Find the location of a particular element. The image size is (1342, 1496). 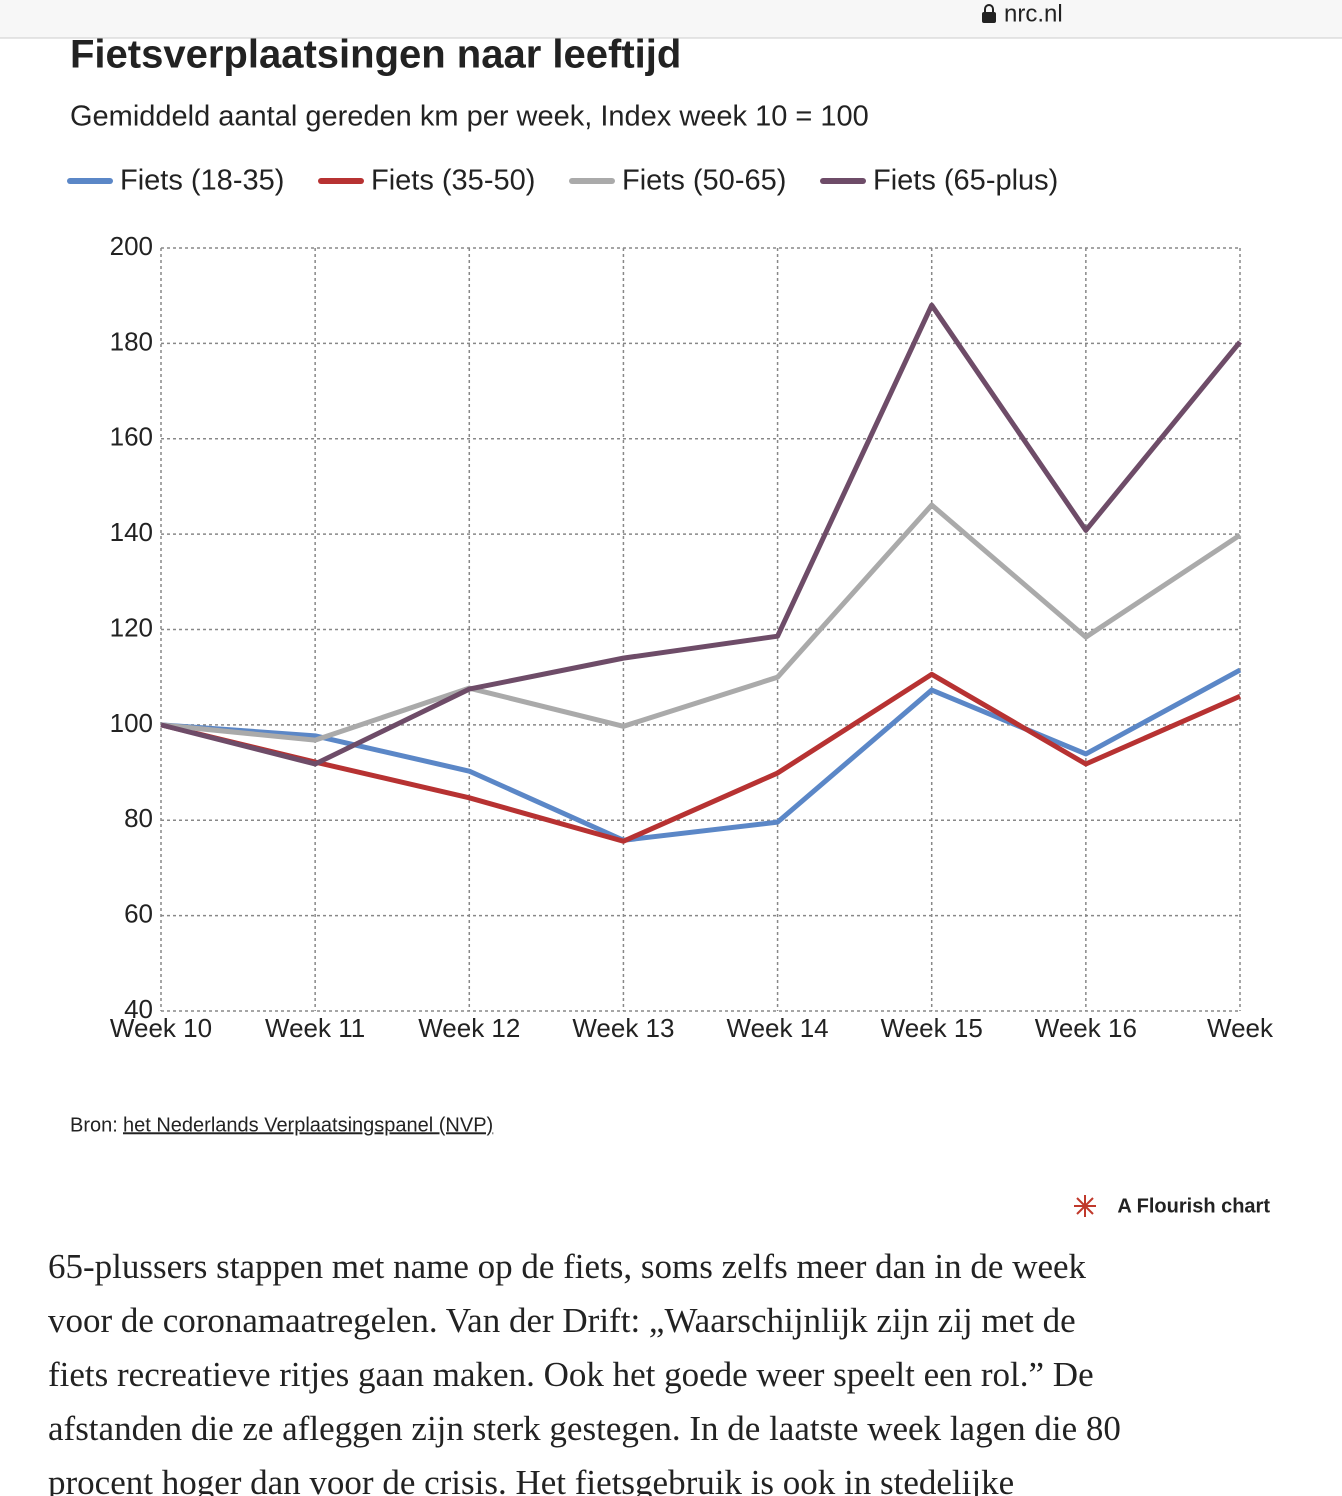

legend-label: Fiets (65-plus) is located at coordinates (965, 181).